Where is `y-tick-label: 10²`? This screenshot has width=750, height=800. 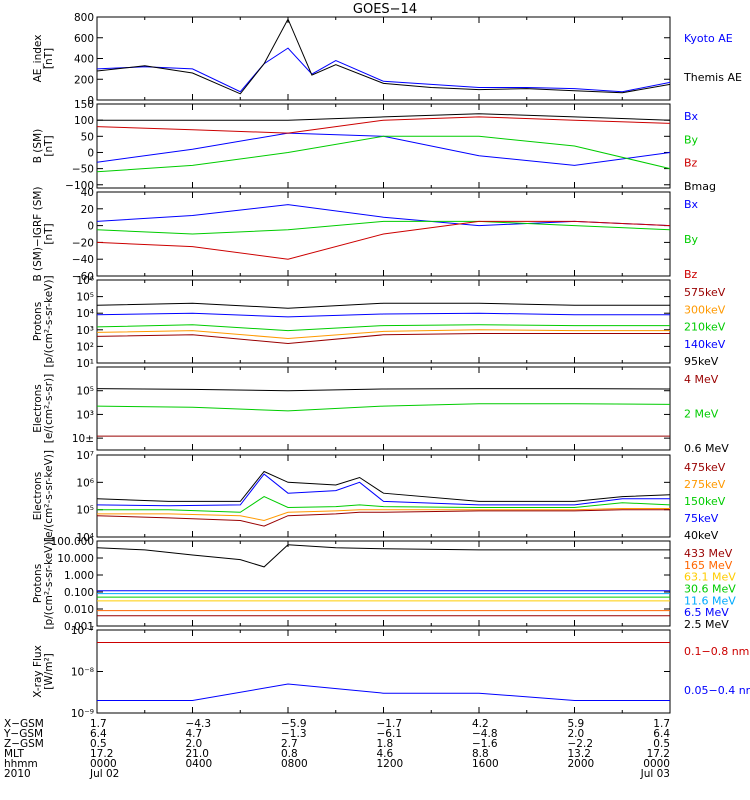 y-tick-label: 10² is located at coordinates (85, 347).